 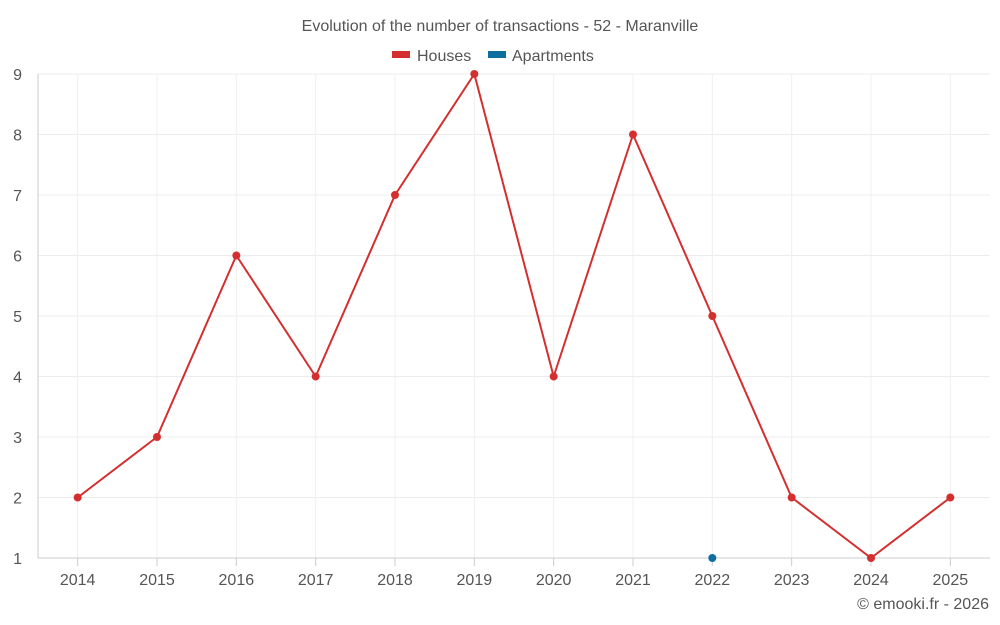 I want to click on x-tick-label: 2017, so click(x=316, y=580).